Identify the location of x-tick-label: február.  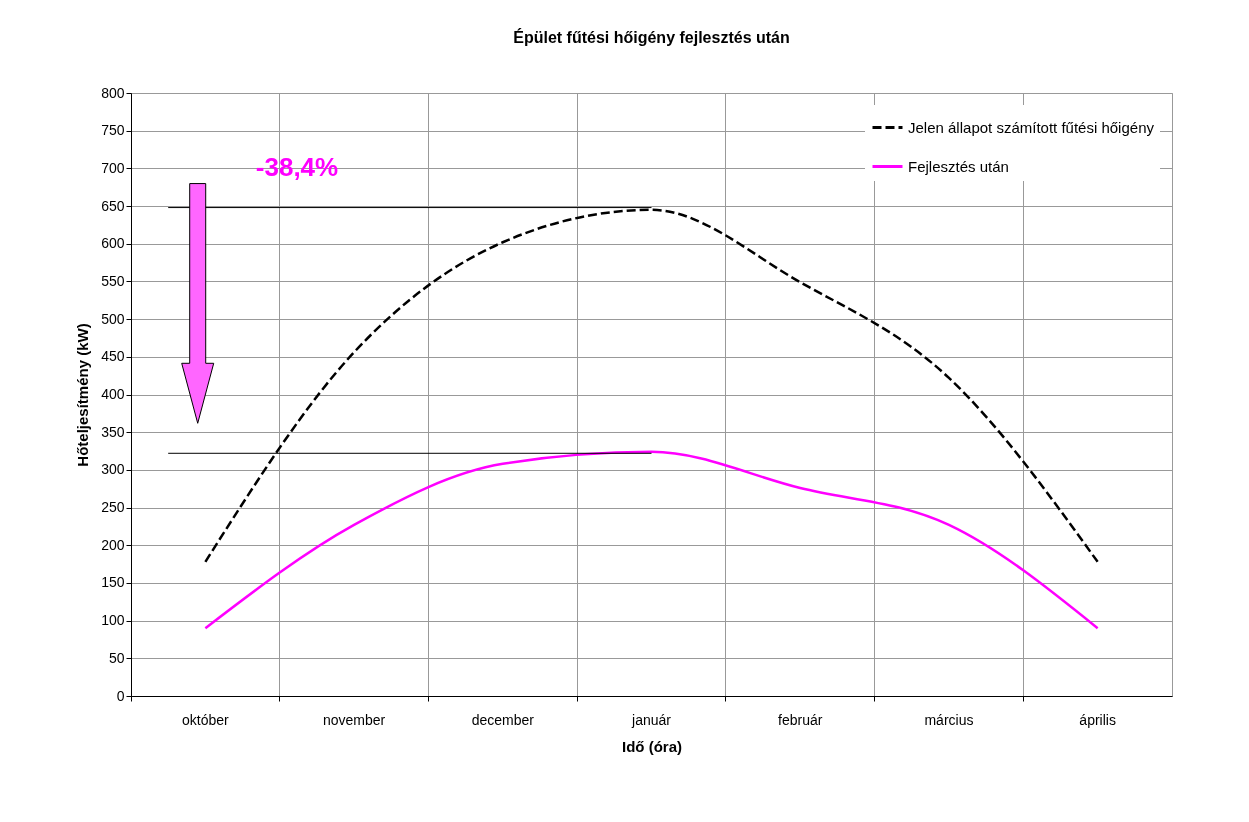
(800, 719).